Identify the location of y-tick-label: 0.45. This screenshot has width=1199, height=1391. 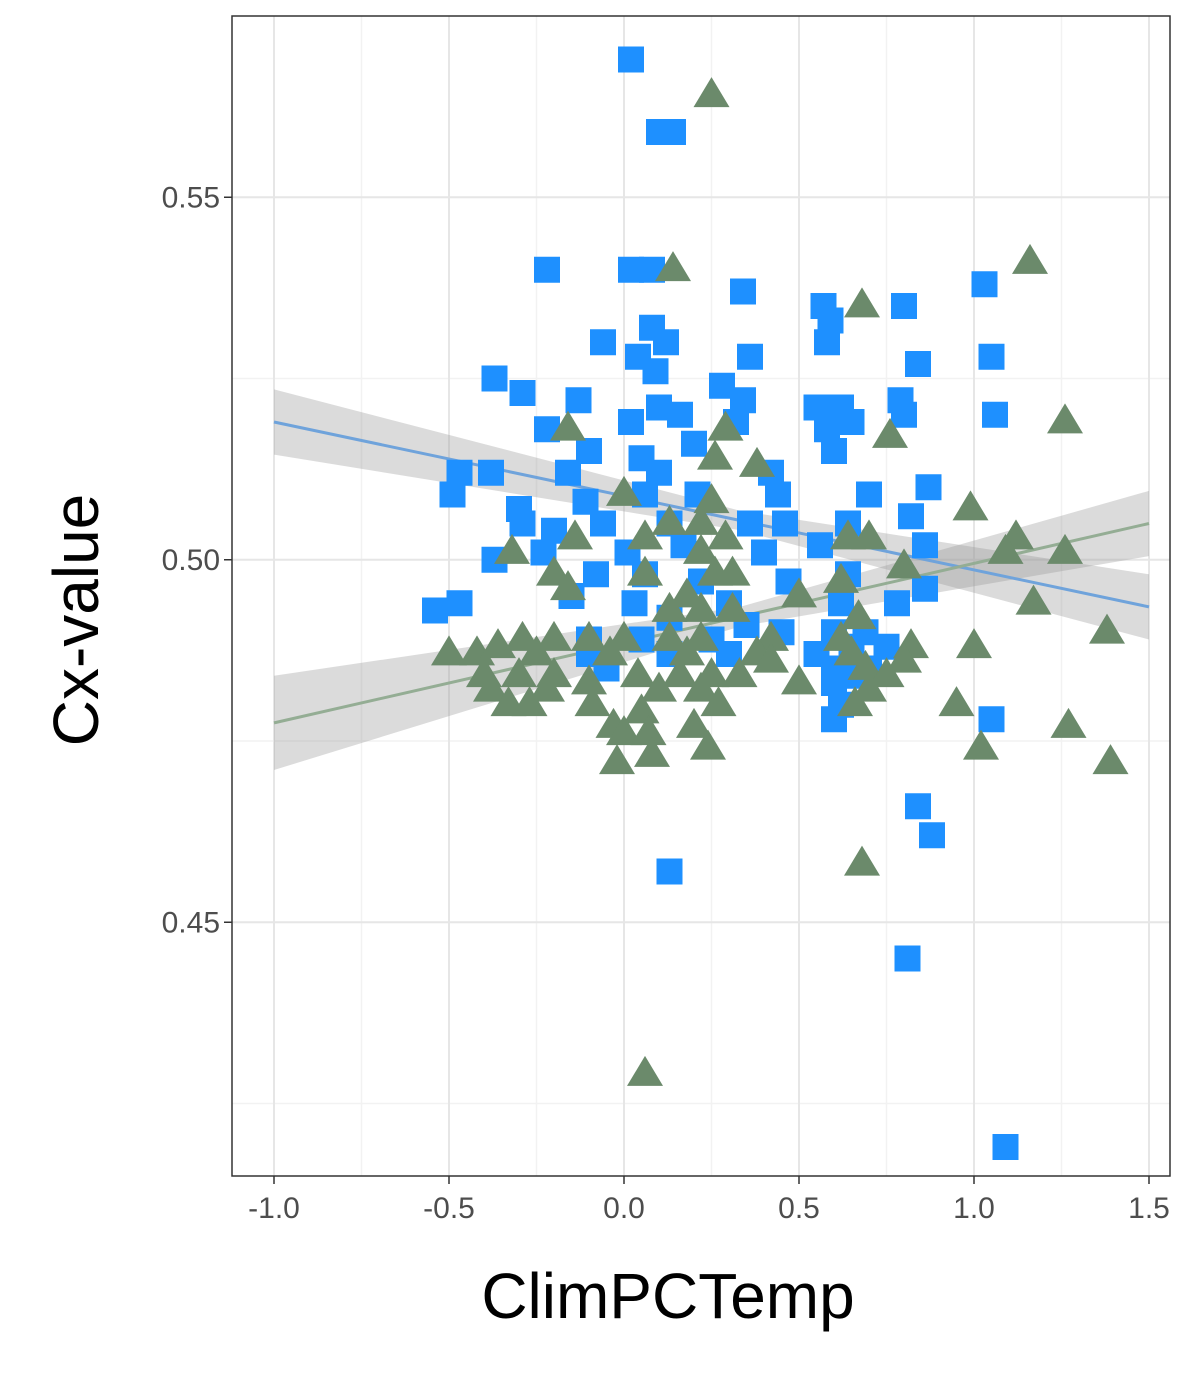
(191, 922).